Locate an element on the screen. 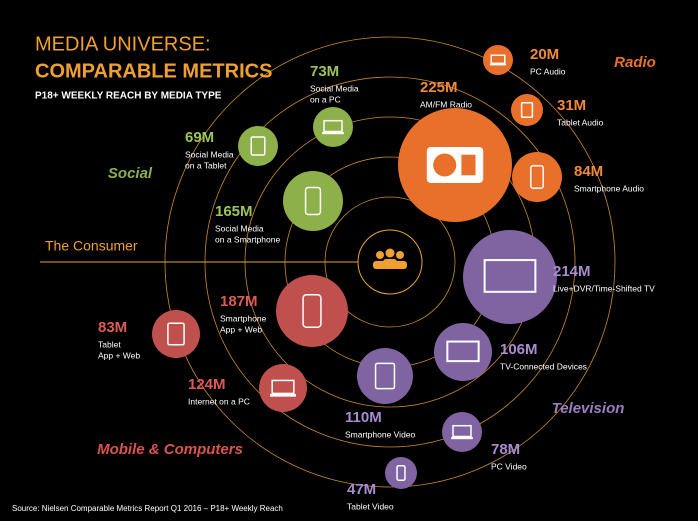 The image size is (698, 521). node-label: AM/FM Radio is located at coordinates (446, 104).